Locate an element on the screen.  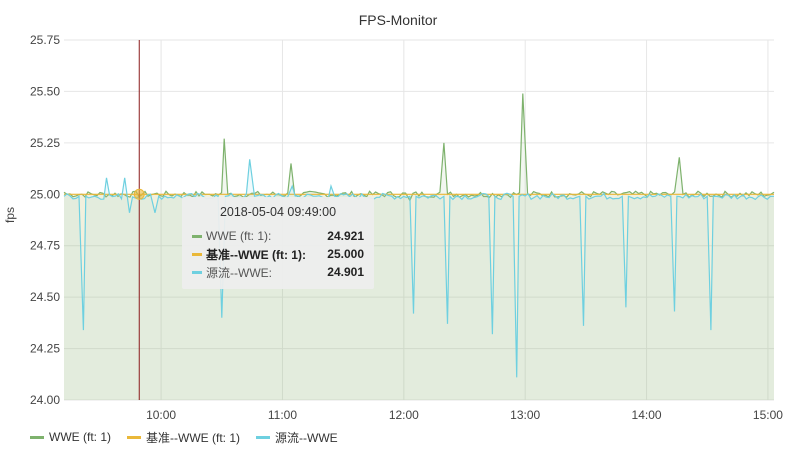
tooltip-value: 25.000 is located at coordinates (345, 254).